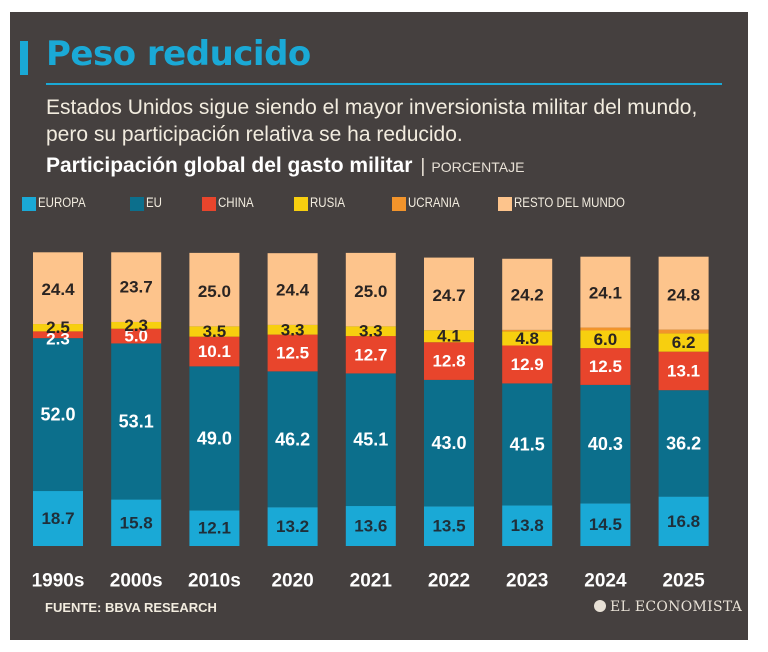  I want to click on bar-segment-europa-2000s, so click(136, 522).